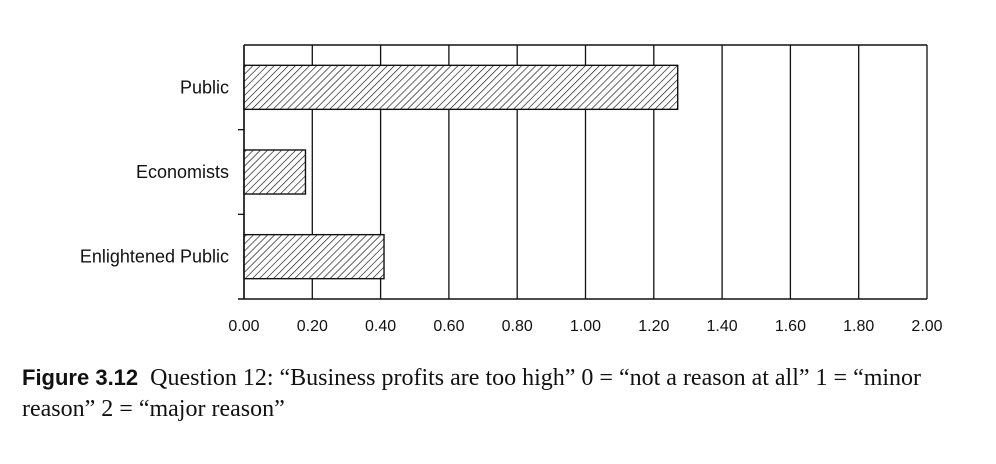 The height and width of the screenshot is (464, 996). What do you see at coordinates (790, 326) in the screenshot?
I see `x-tick-label: 1.60` at bounding box center [790, 326].